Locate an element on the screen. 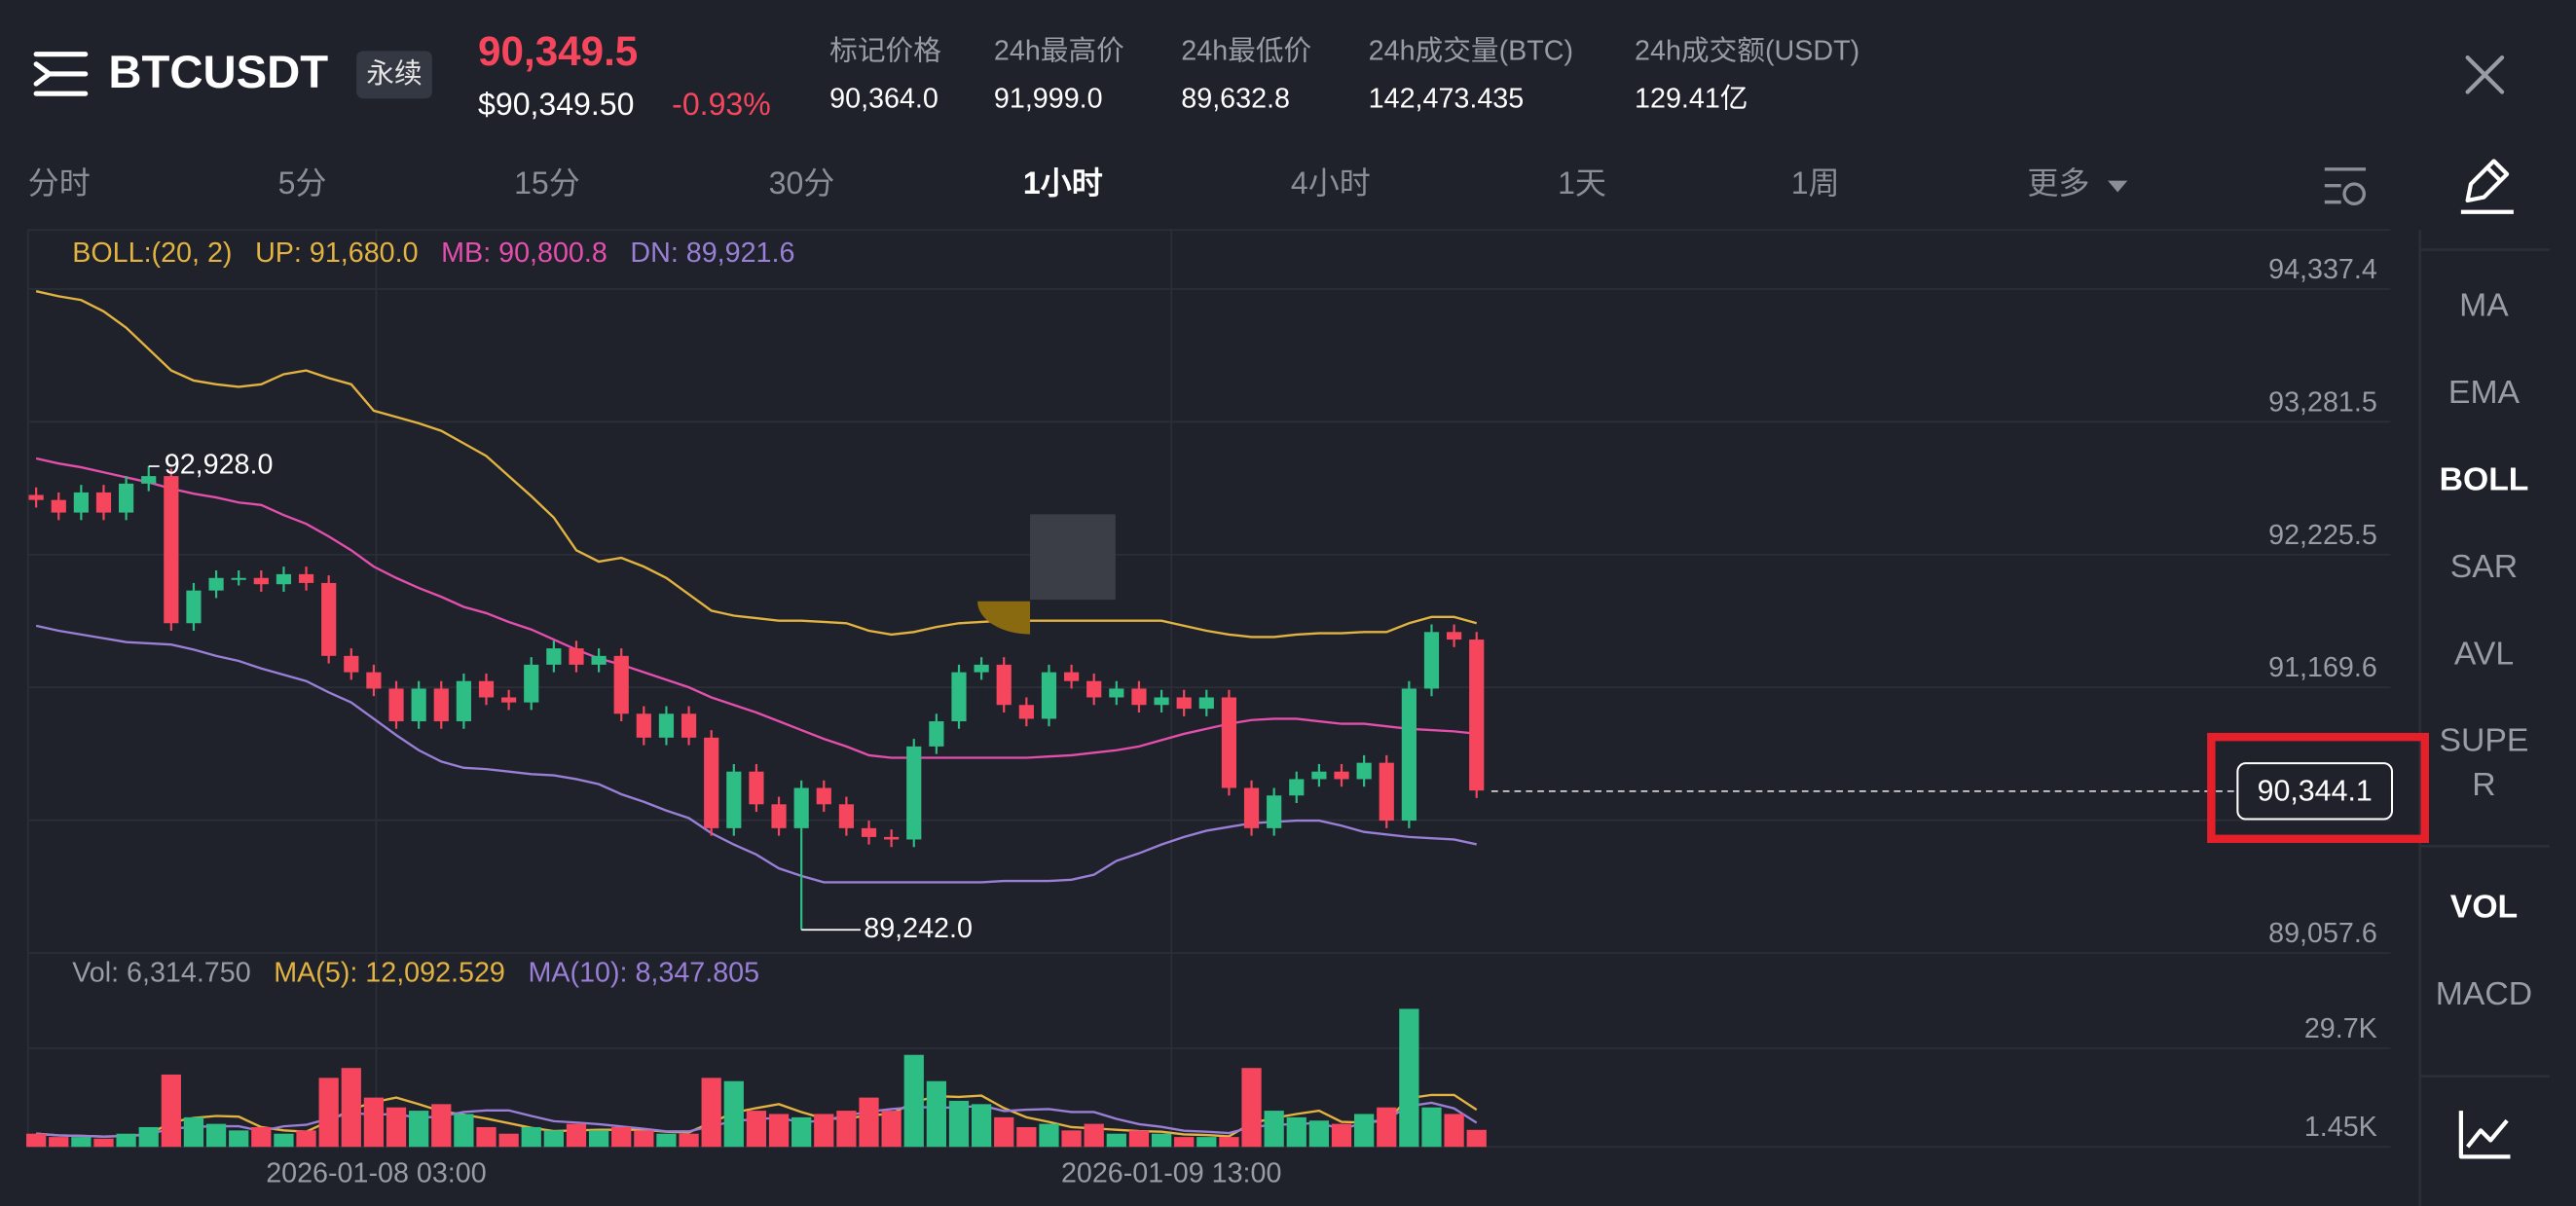  indicator-option: AVL is located at coordinates (2484, 653).